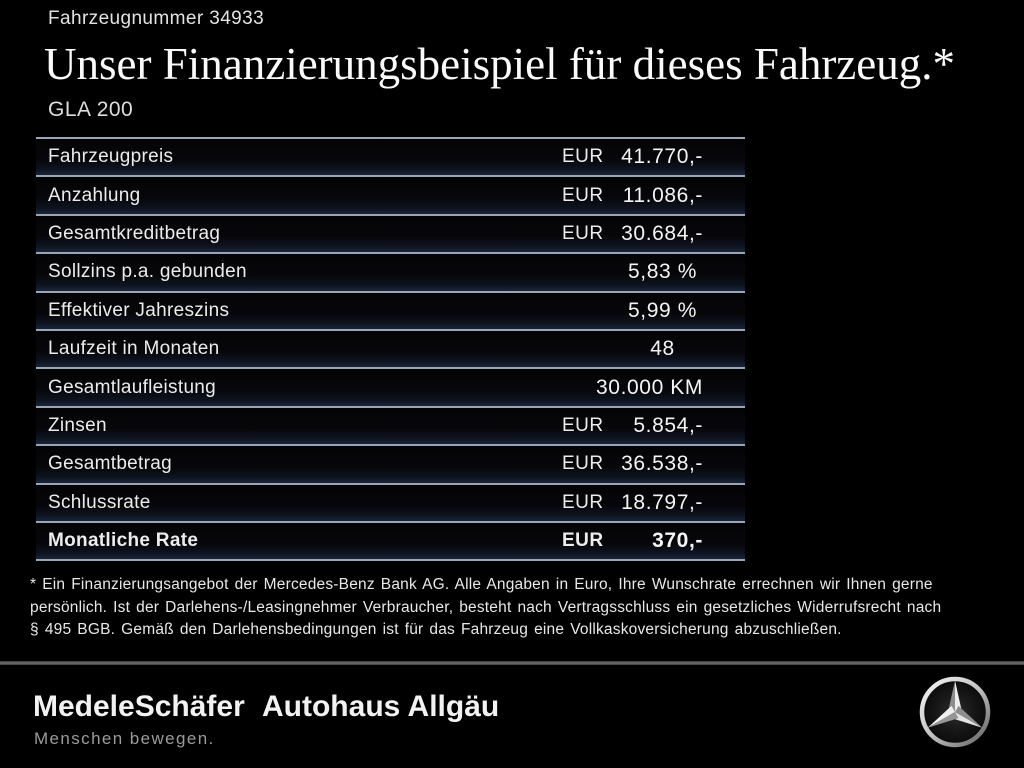  I want to click on row-values: 48, so click(645, 349).